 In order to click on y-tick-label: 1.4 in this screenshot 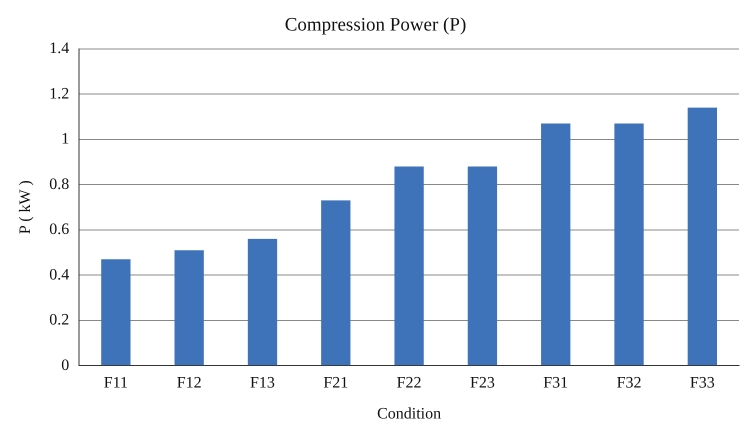, I will do `click(59, 49)`.